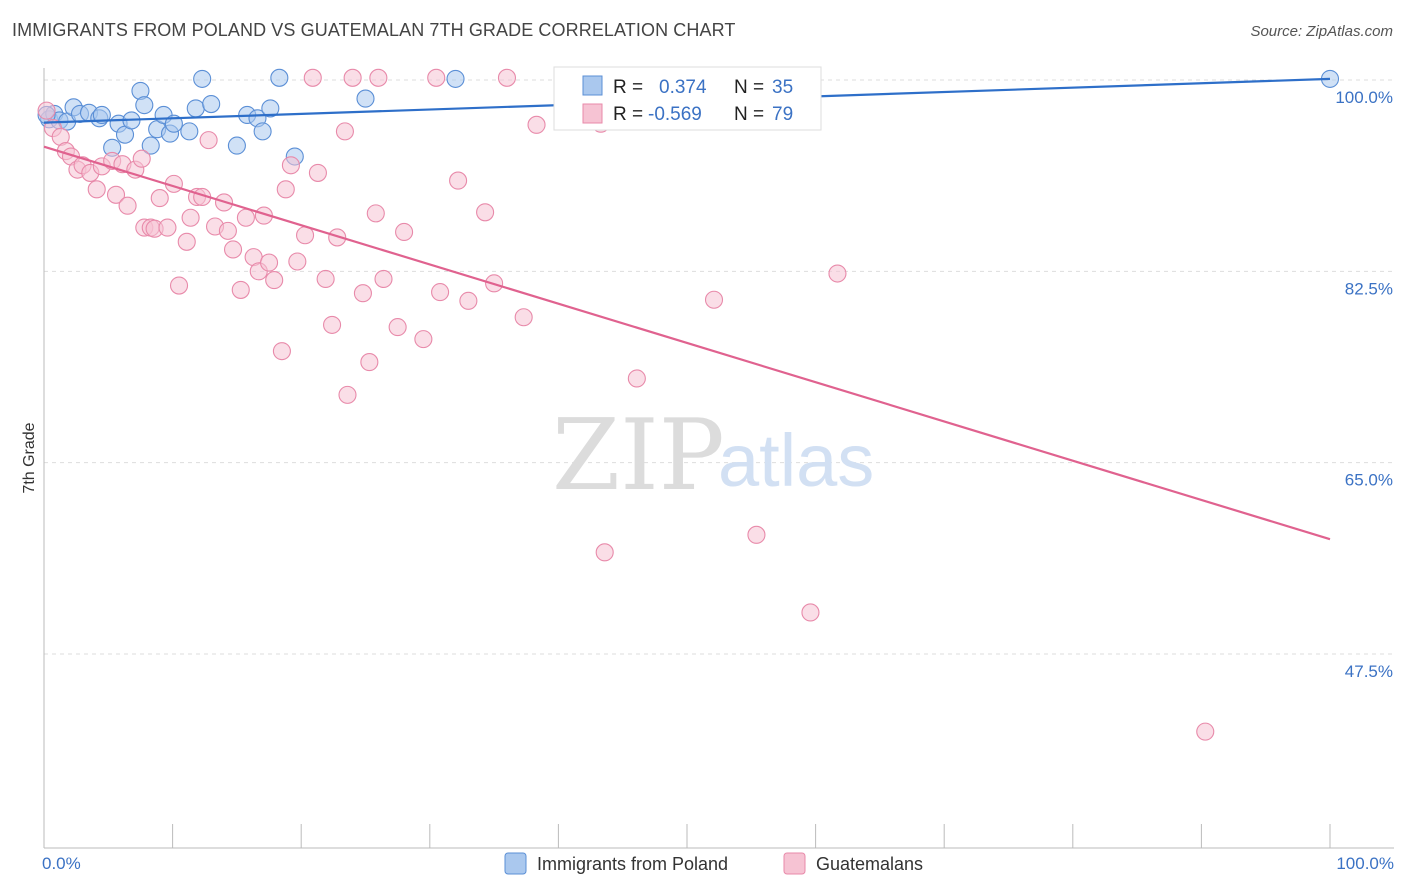 The image size is (1406, 892). Describe the element at coordinates (683, 87) in the screenshot. I see `stats-legend-r-value-blue: 0.374` at that location.